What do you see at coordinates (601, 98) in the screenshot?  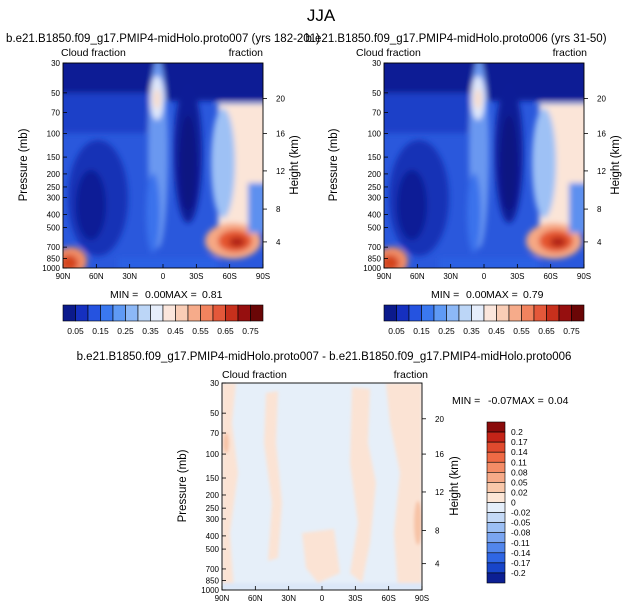 I see `panel-2-right-tick-label: 20` at bounding box center [601, 98].